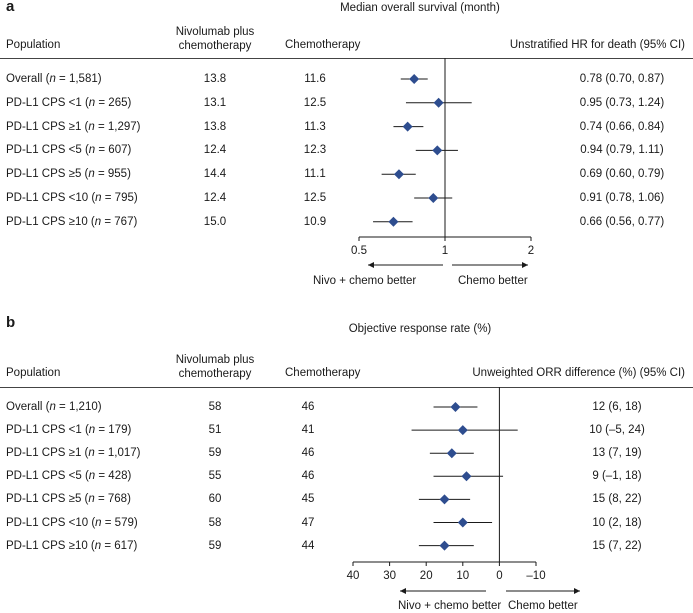 The width and height of the screenshot is (693, 613). I want to click on panel-b-nivo-header-2: chemotherapy, so click(215, 374).